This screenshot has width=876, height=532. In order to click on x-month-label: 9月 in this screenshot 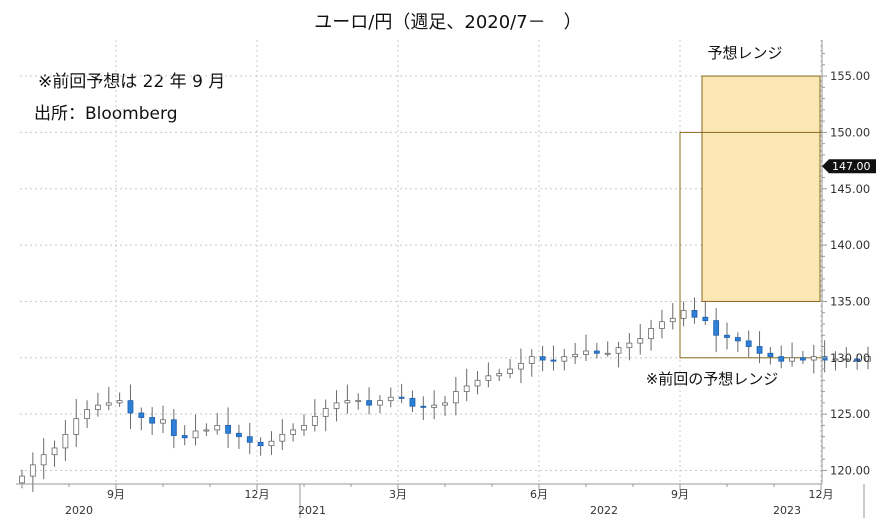, I will do `click(680, 494)`.